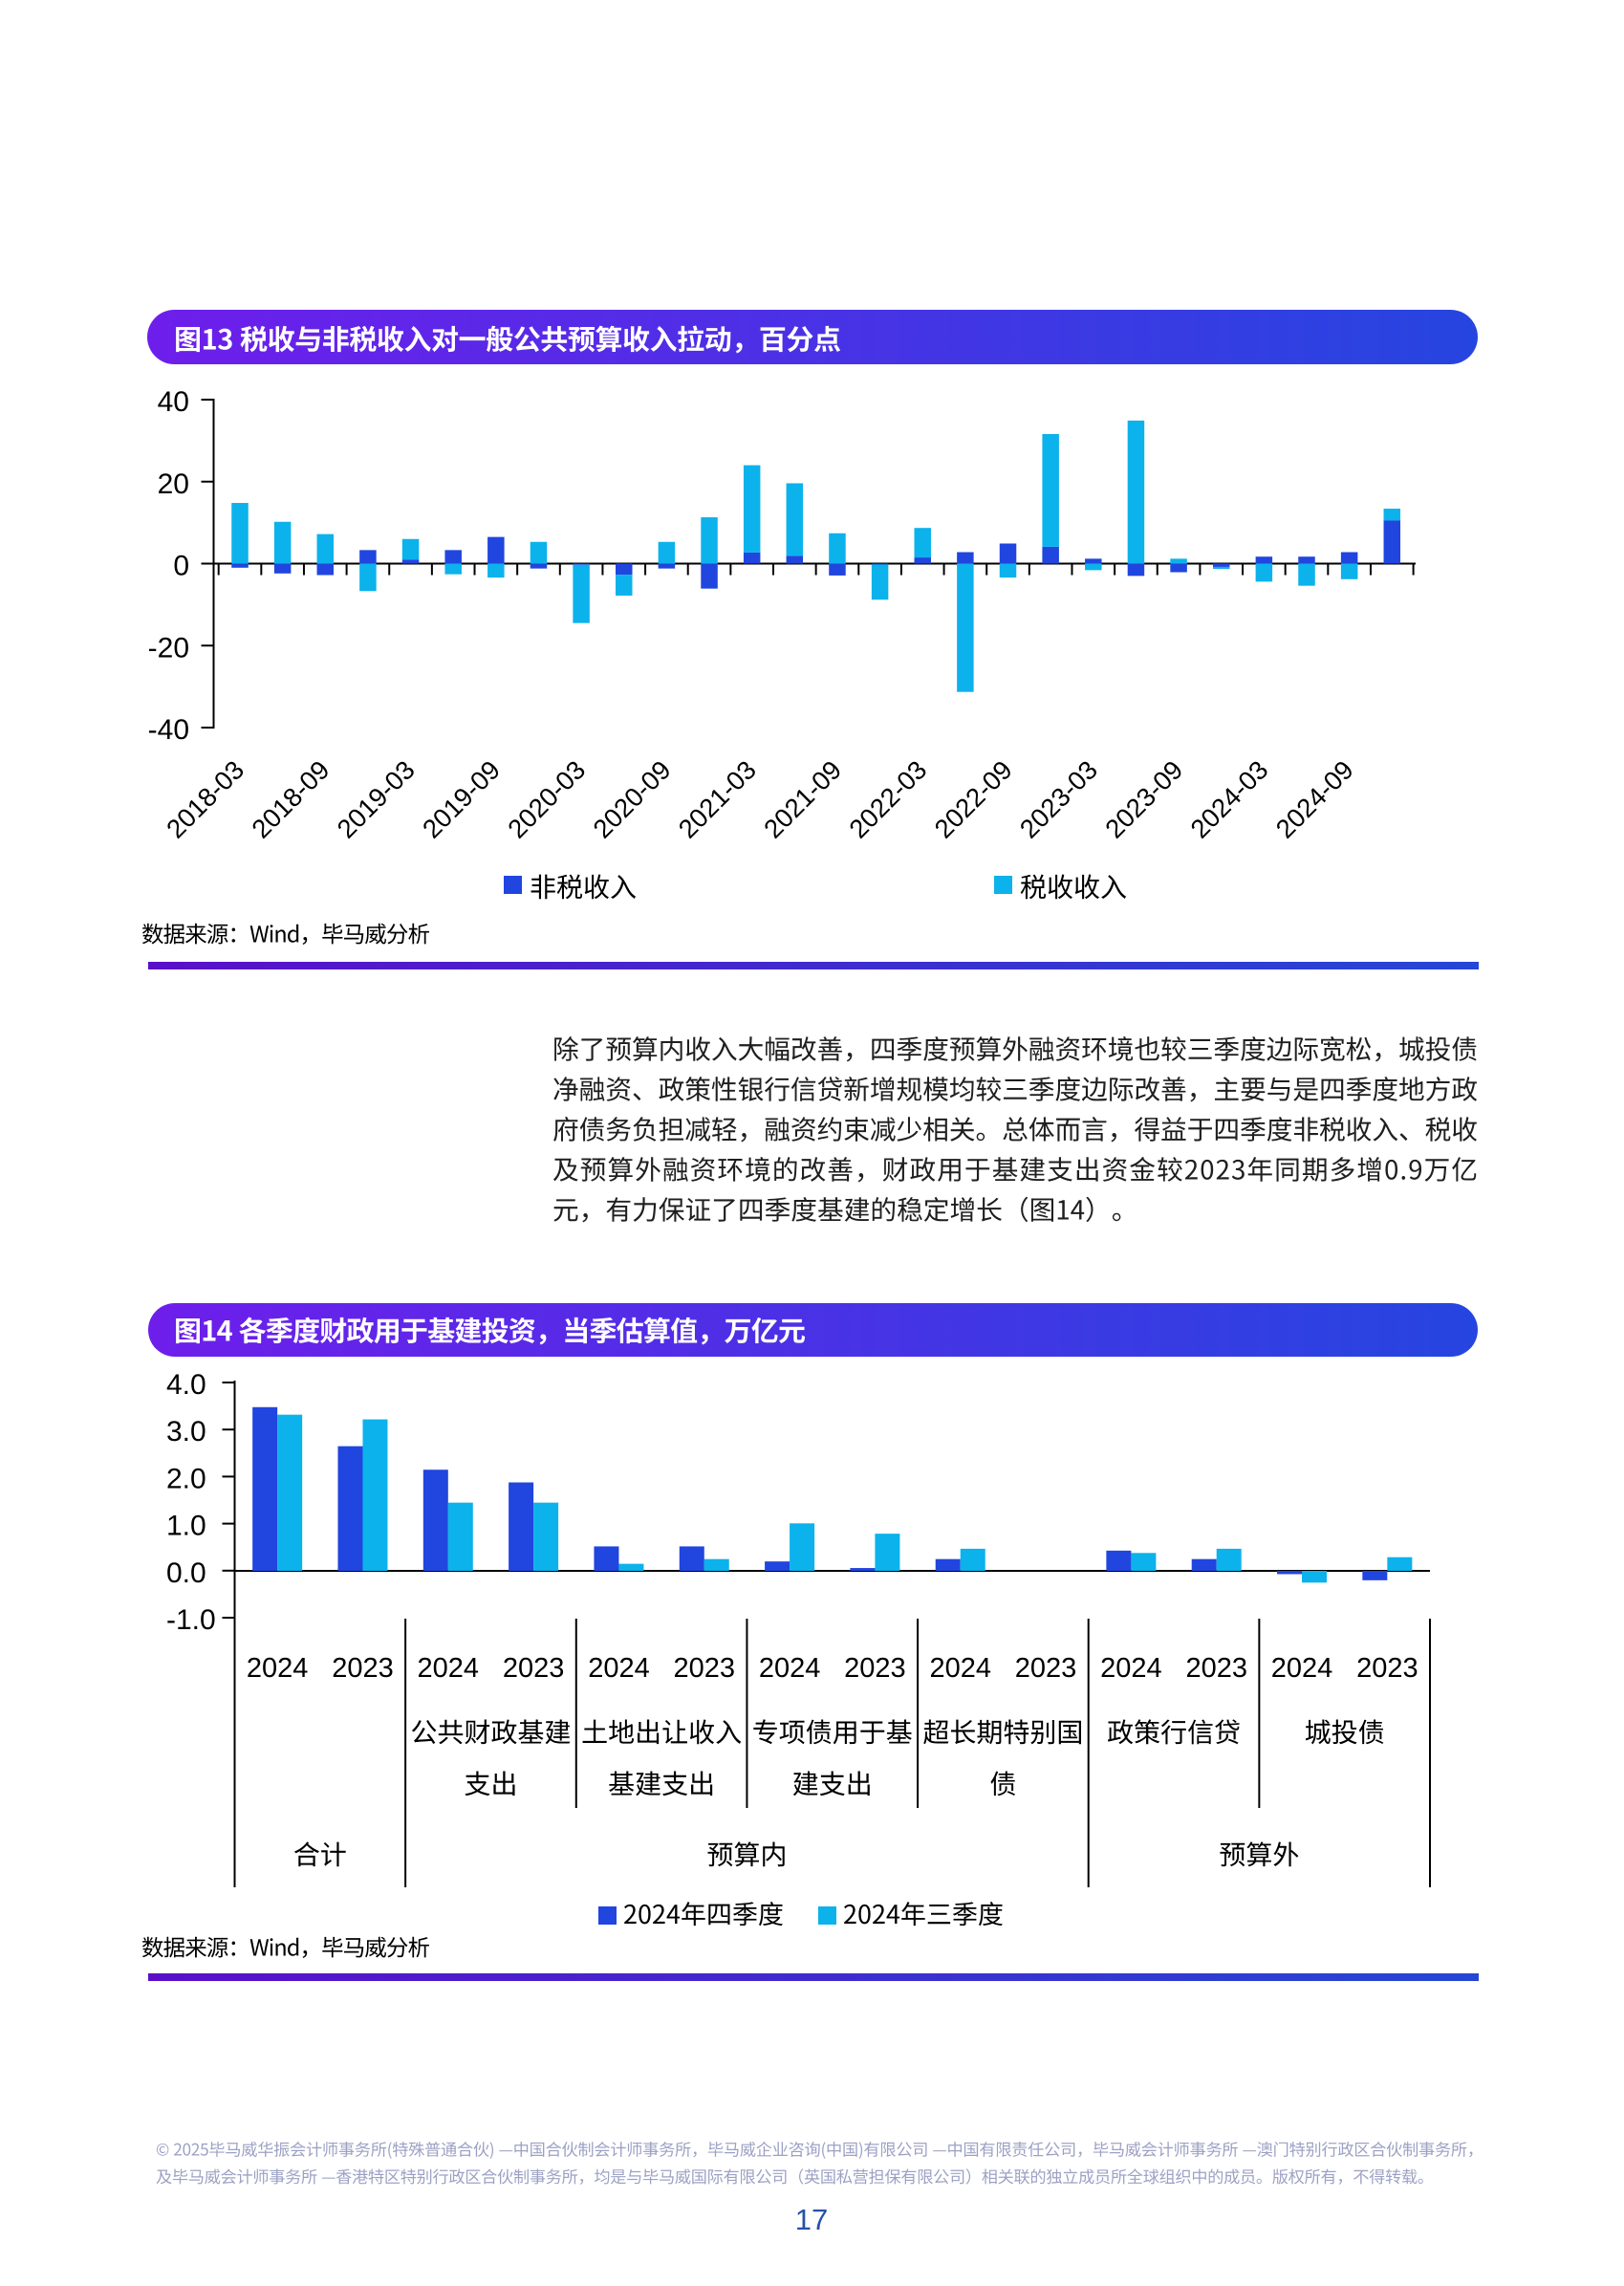  Describe the element at coordinates (186, 1526) in the screenshot. I see `svg-text: 1.0` at that location.